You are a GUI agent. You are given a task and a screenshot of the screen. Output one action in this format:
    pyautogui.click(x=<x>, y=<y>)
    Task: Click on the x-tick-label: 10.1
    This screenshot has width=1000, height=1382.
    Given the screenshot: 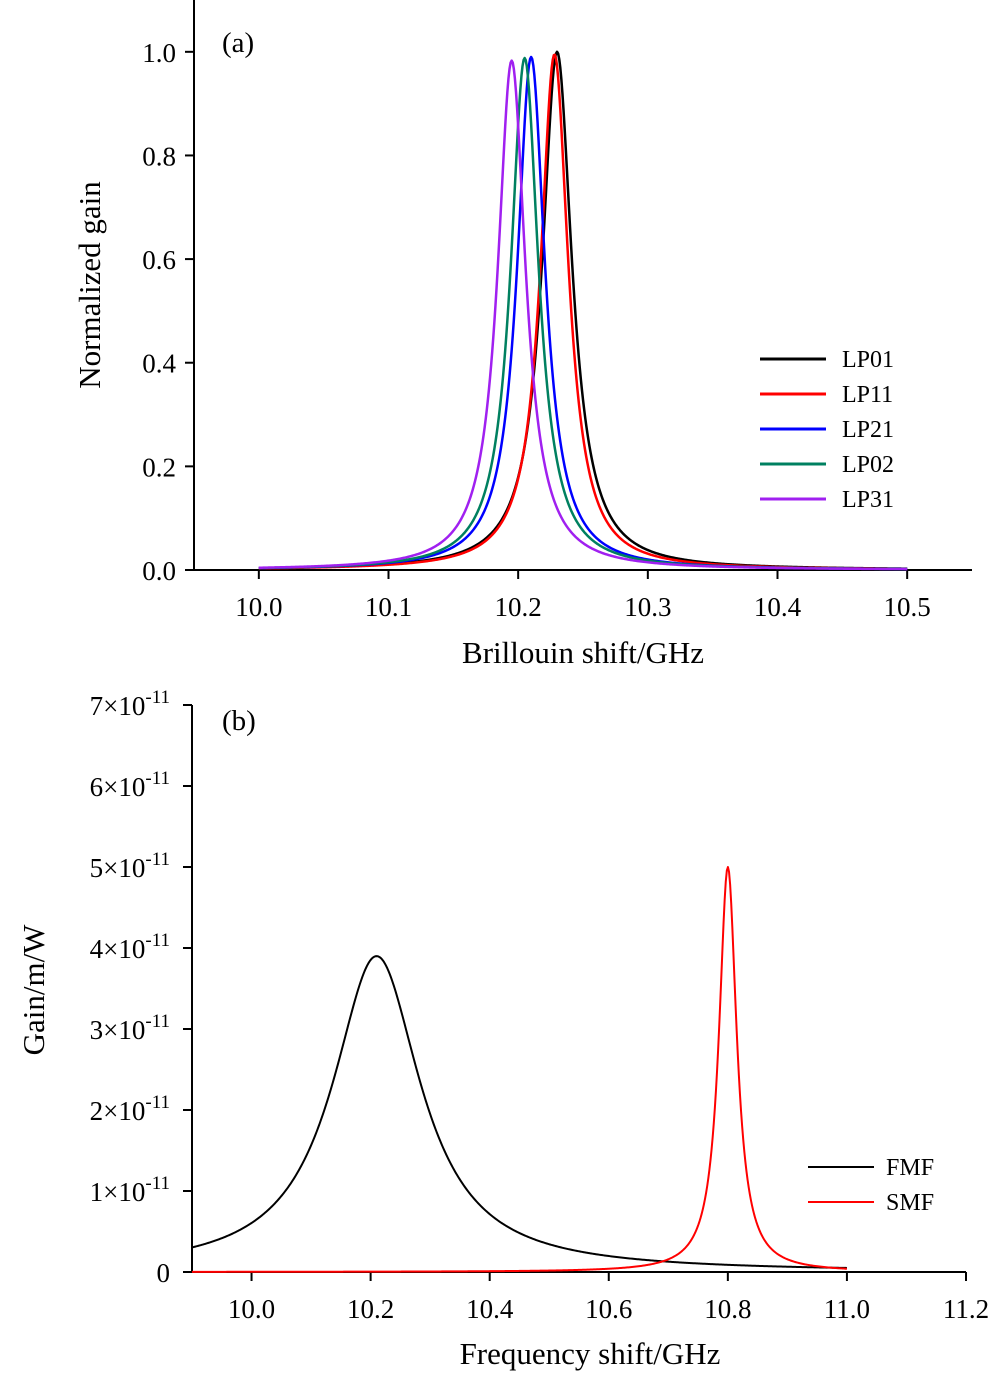 What is the action you would take?
    pyautogui.click(x=388, y=607)
    